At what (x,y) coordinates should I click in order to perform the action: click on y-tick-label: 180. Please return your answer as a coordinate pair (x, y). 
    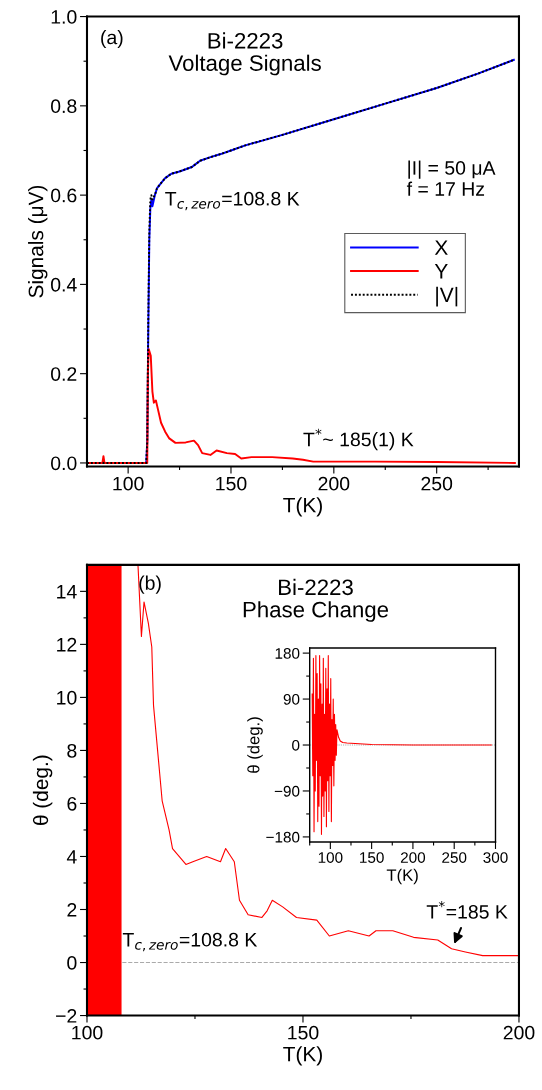
    Looking at the image, I should click on (287, 653).